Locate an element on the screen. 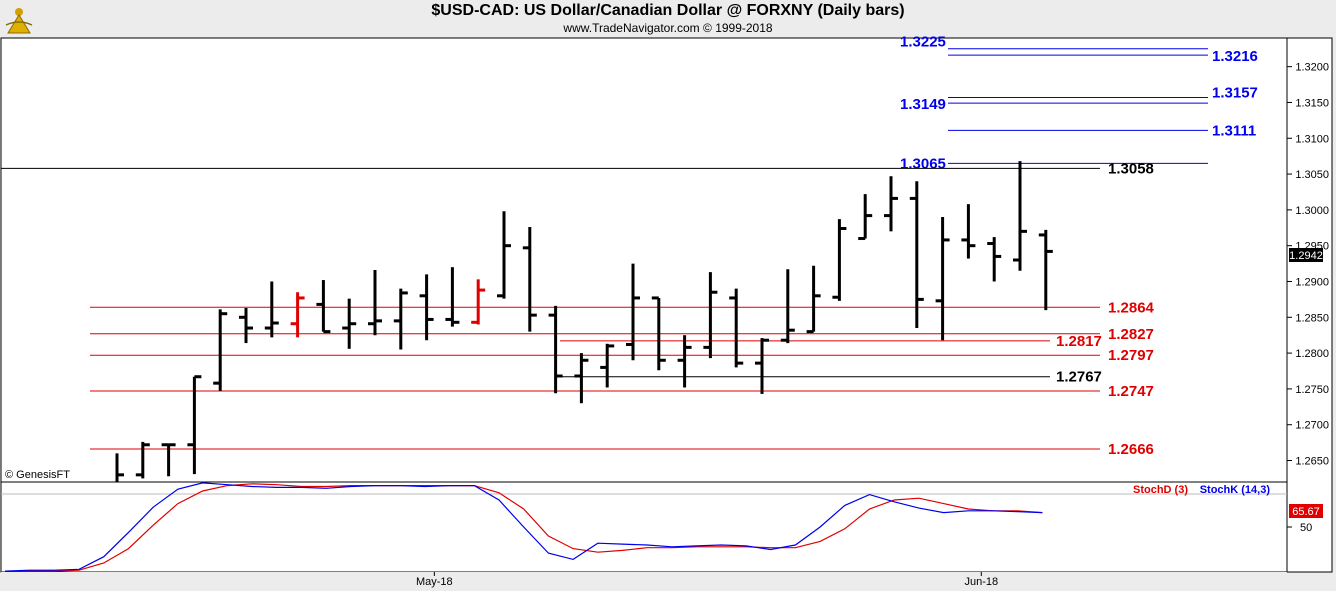 Image resolution: width=1336 pixels, height=591 pixels. price-tick-label: 1.2800 is located at coordinates (1312, 354).